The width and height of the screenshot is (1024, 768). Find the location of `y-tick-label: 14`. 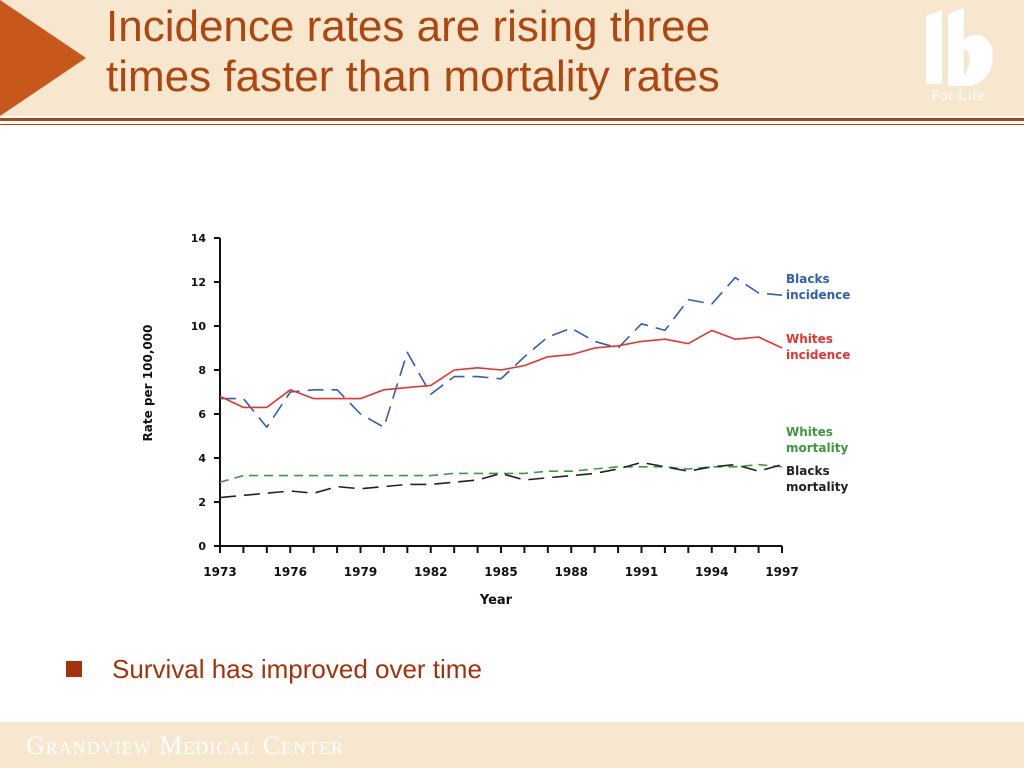

y-tick-label: 14 is located at coordinates (199, 238).